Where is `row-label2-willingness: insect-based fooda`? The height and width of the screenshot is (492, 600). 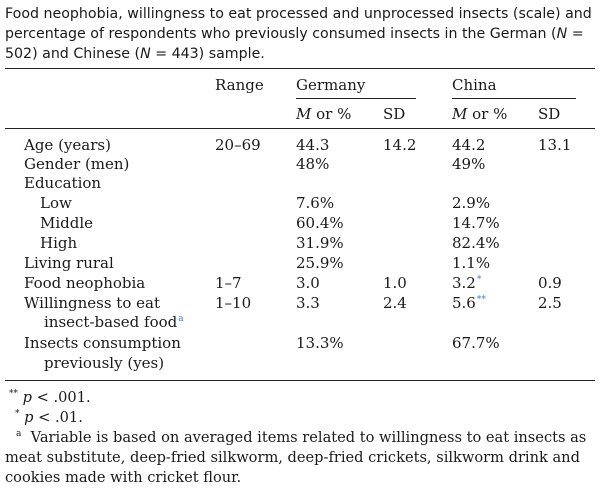 row-label2-willingness: insect-based fooda is located at coordinates (114, 322).